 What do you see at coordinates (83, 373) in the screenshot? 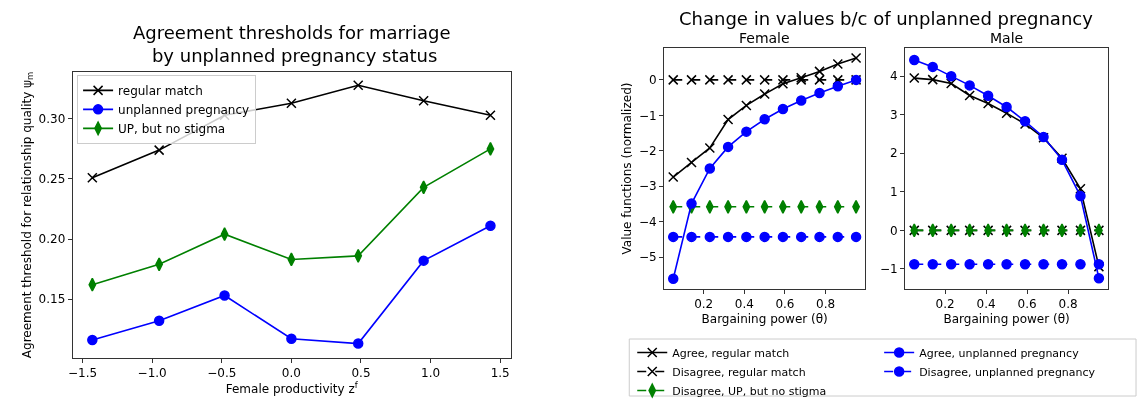
I see `x-tick-label: −1.5` at bounding box center [83, 373].